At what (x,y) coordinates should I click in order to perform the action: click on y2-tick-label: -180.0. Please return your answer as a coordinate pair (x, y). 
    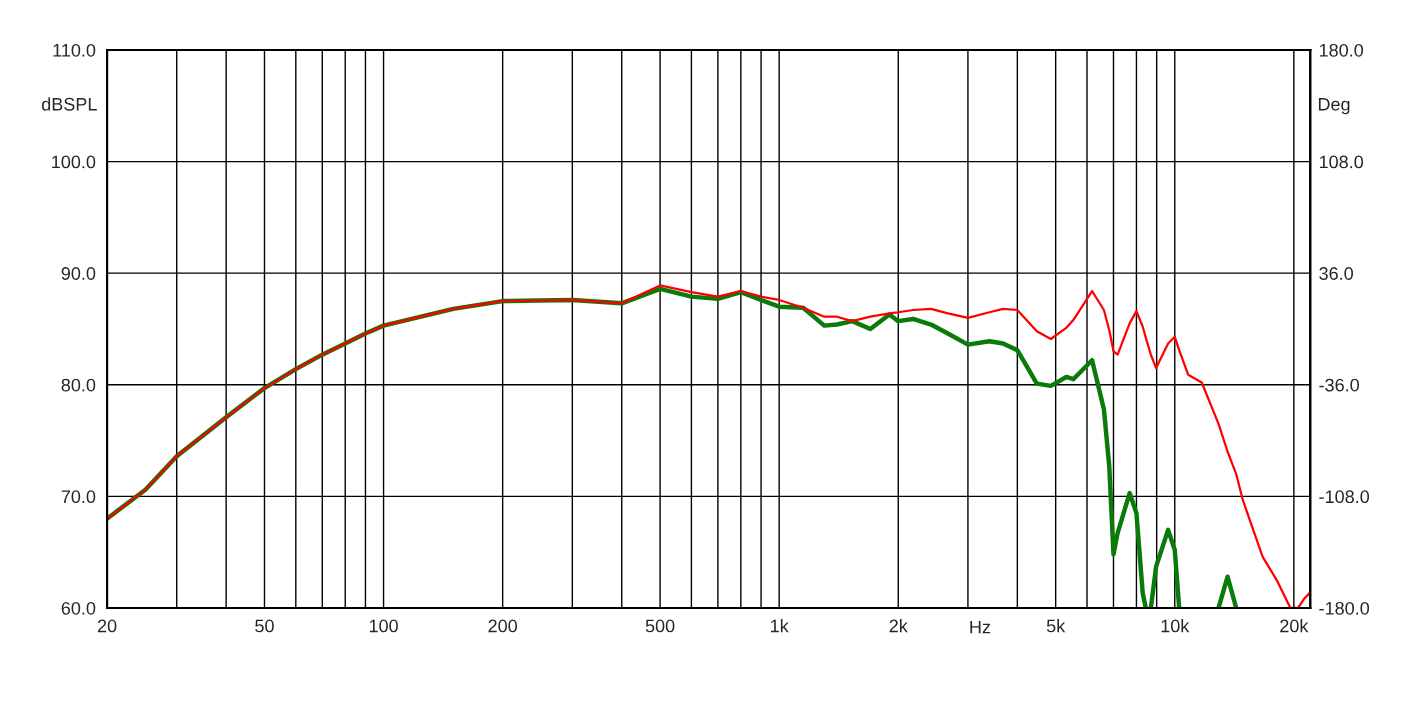
    Looking at the image, I should click on (1344, 608).